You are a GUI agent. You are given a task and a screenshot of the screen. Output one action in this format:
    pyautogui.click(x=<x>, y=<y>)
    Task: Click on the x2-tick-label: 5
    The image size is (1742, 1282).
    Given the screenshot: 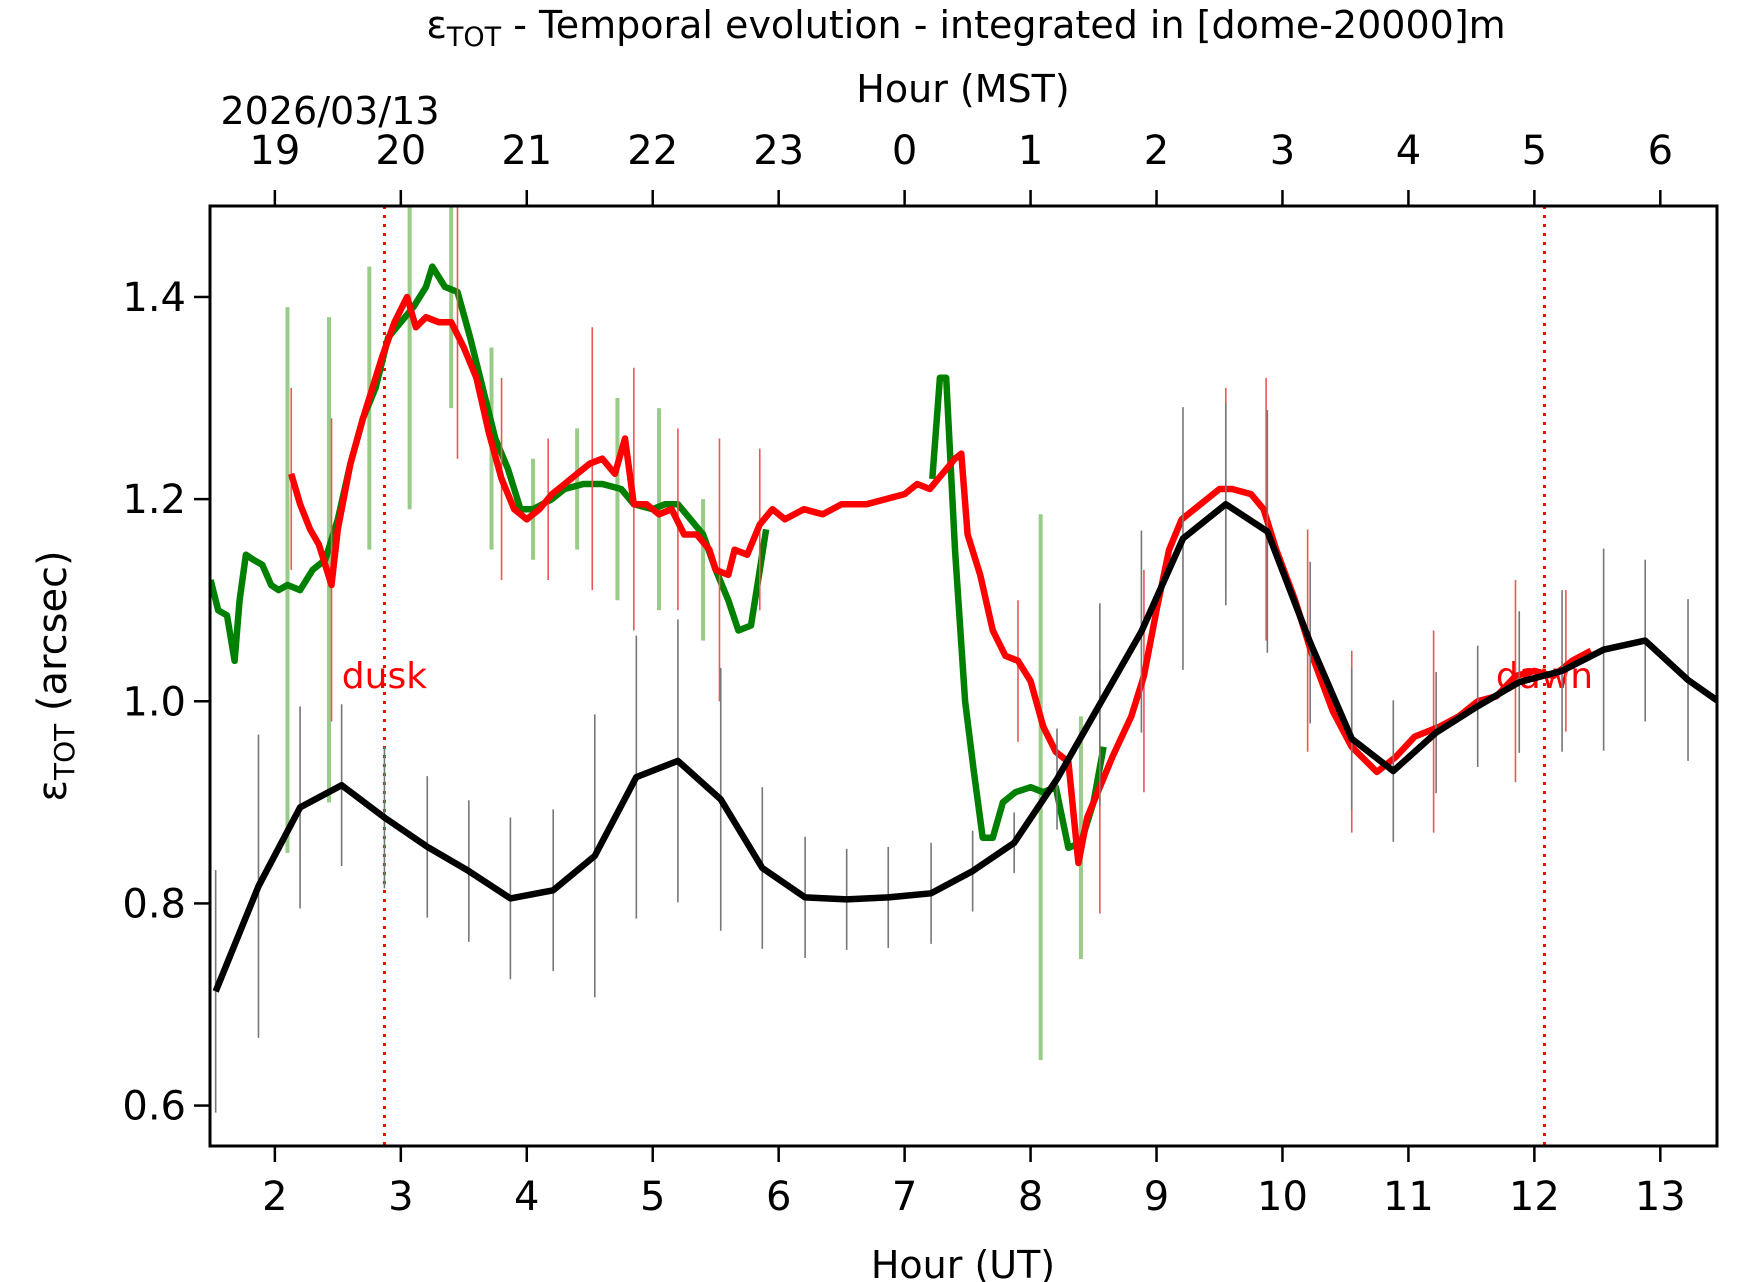 What is the action you would take?
    pyautogui.click(x=1534, y=151)
    